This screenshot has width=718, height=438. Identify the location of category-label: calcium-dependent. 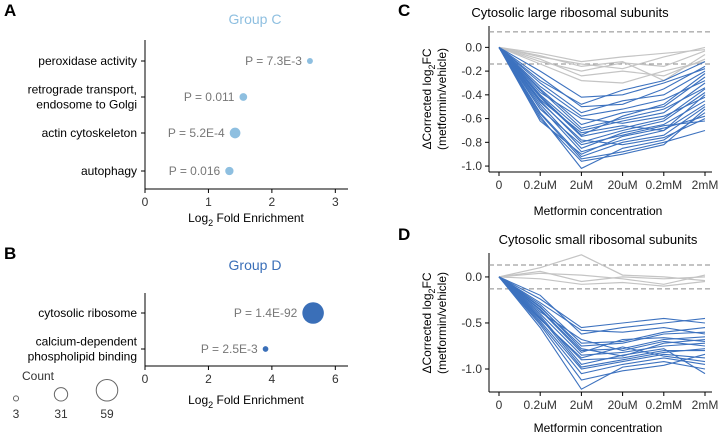
(87, 342).